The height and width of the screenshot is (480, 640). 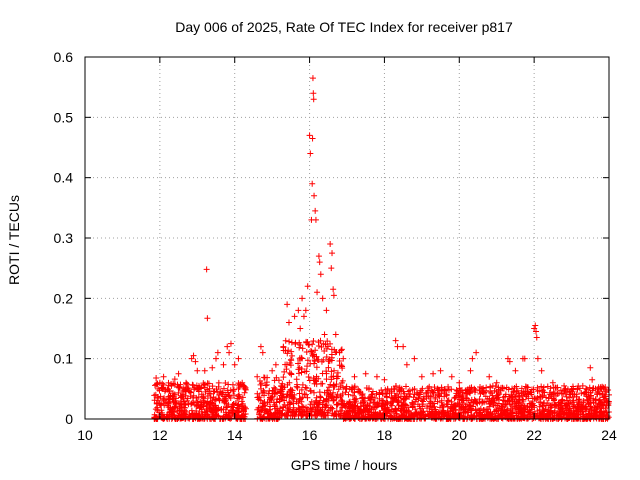 I want to click on y-tick-label: 0.3, so click(x=64, y=238).